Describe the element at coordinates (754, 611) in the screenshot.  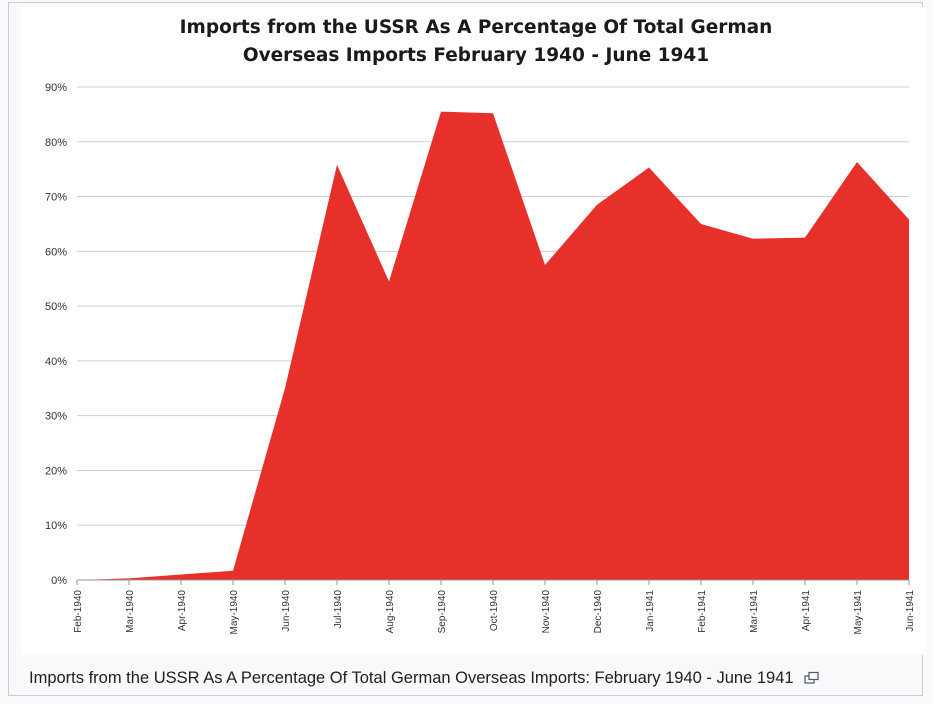
I see `x-tick-label: Mar-1941` at that location.